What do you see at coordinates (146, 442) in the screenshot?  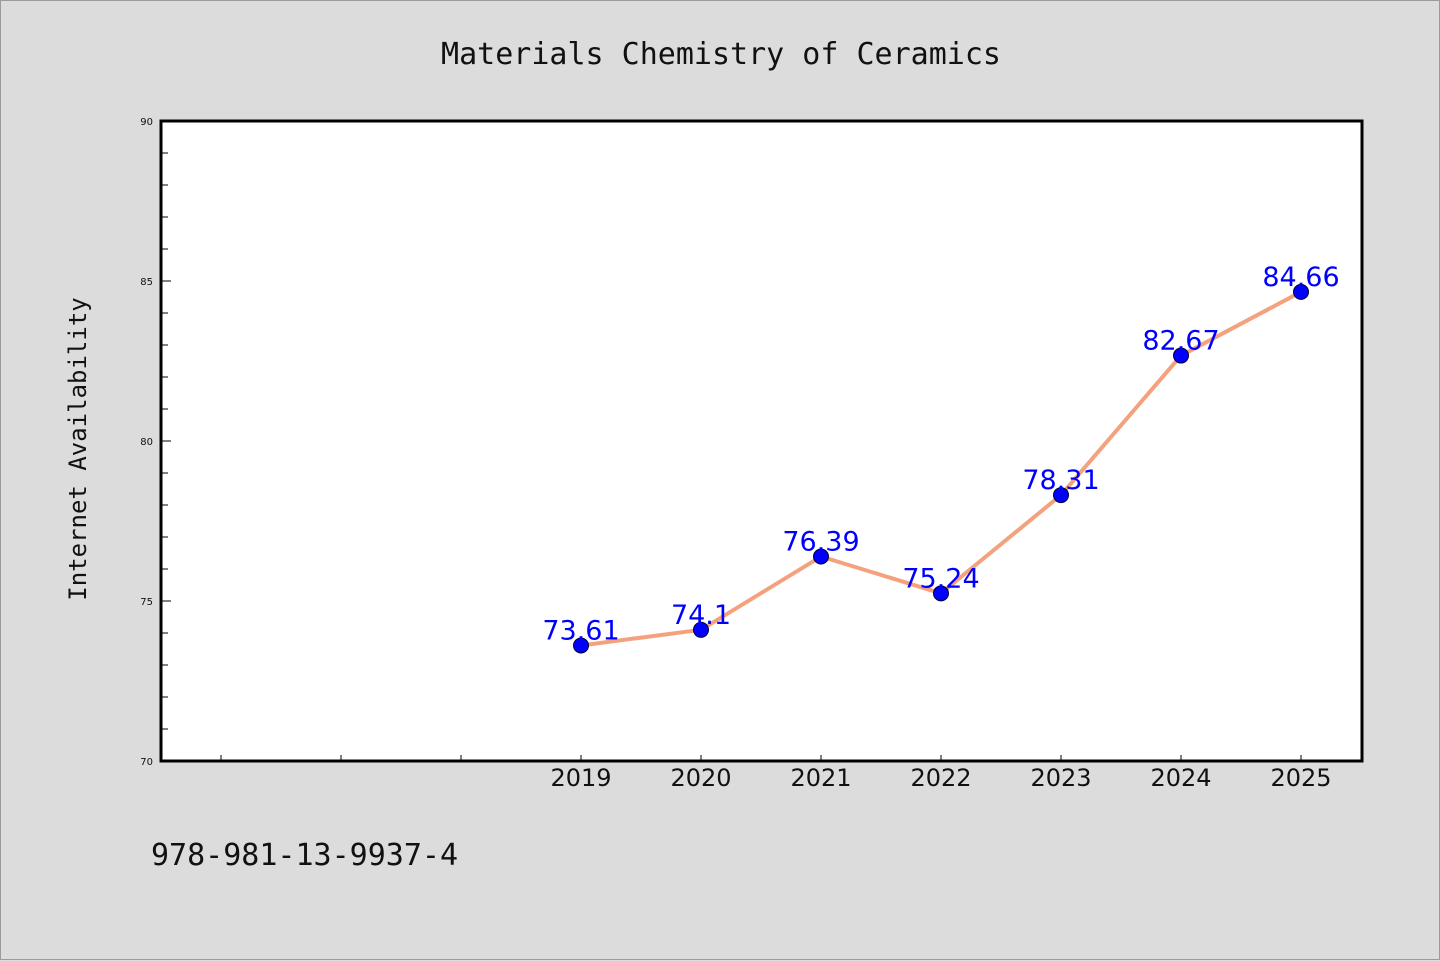 I see `y-tick-label: 80` at bounding box center [146, 442].